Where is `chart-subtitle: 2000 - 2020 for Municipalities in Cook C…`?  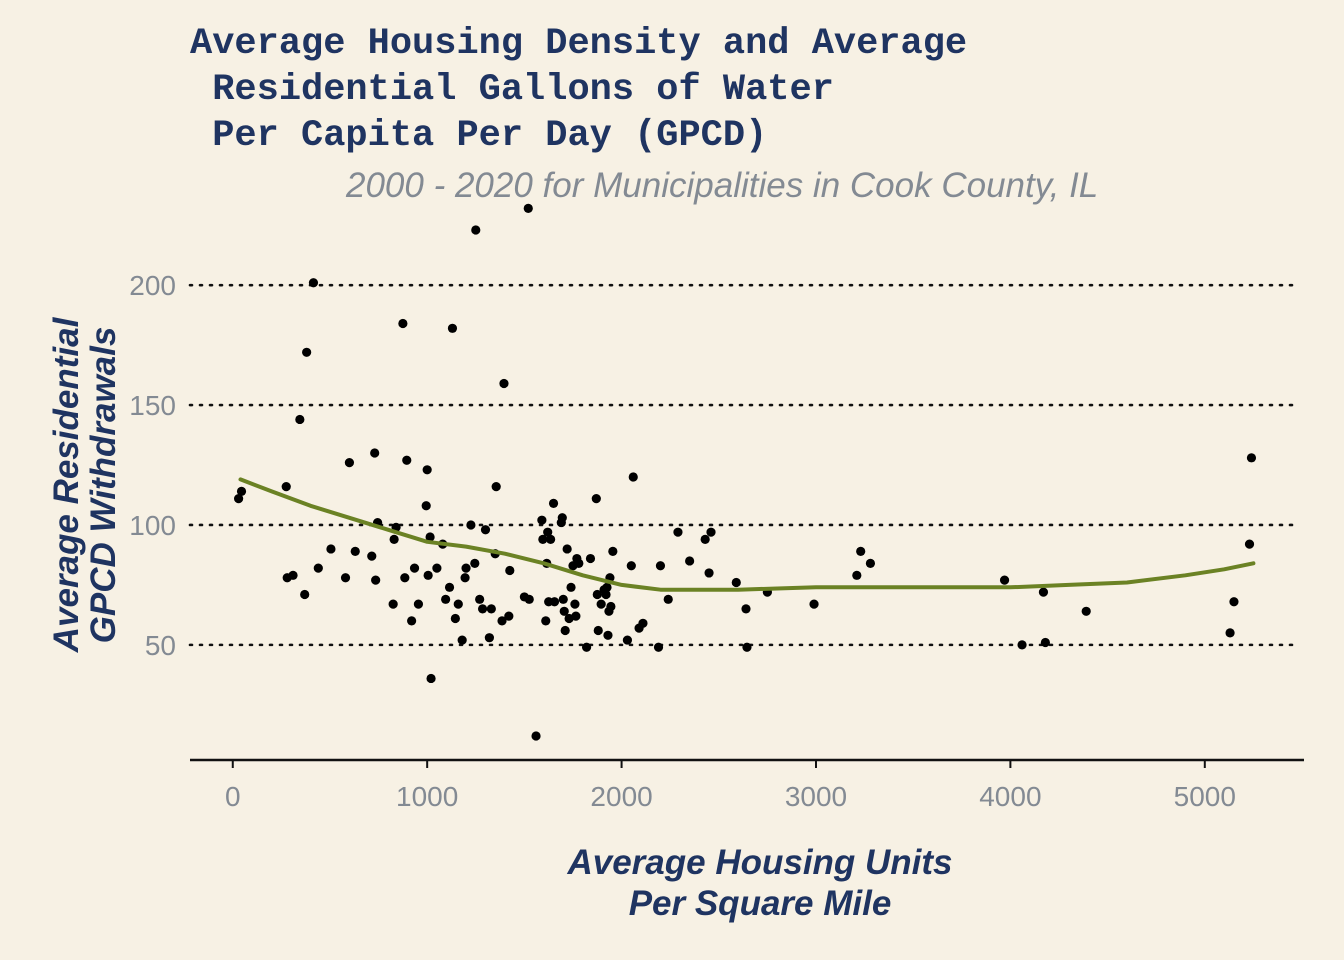
chart-subtitle: 2000 - 2020 for Municipalities in Cook C… is located at coordinates (722, 185).